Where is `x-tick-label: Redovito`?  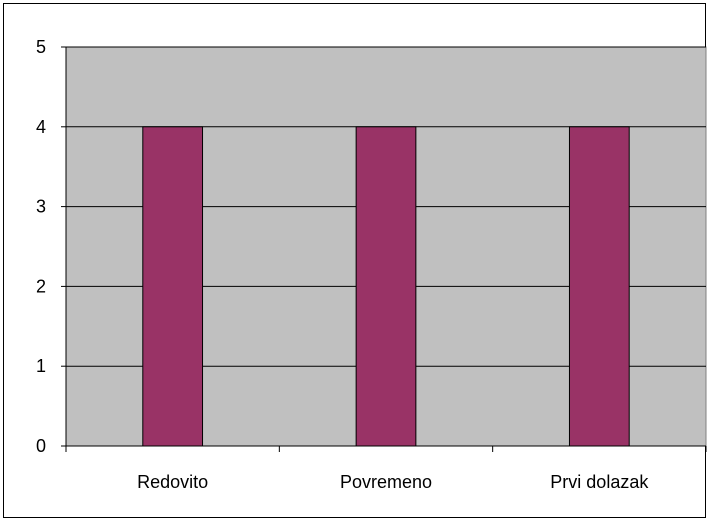
x-tick-label: Redovito is located at coordinates (172, 482).